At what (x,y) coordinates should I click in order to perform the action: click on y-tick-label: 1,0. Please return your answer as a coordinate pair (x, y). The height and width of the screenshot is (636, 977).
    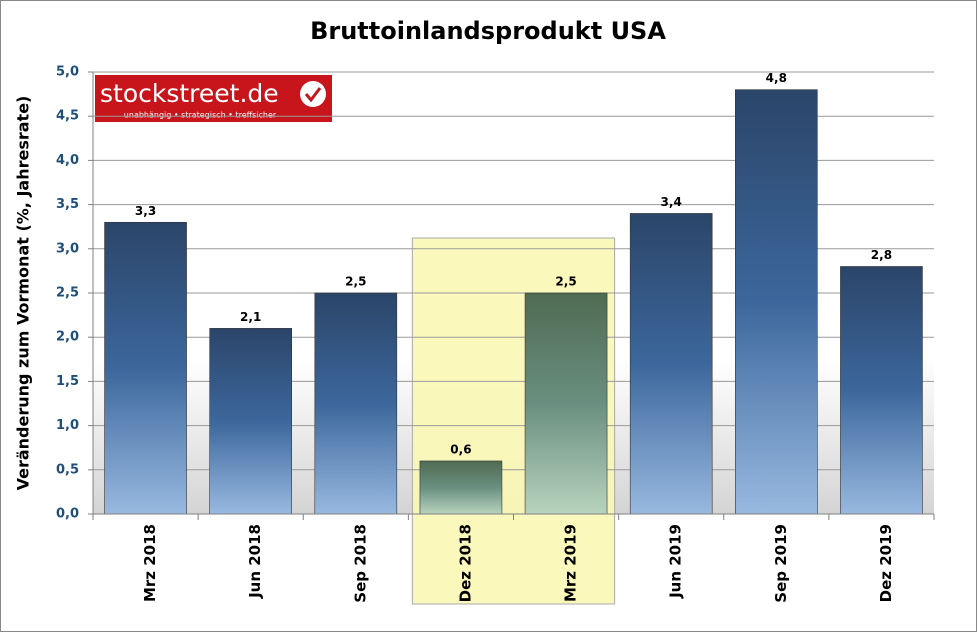
    Looking at the image, I should click on (67, 425).